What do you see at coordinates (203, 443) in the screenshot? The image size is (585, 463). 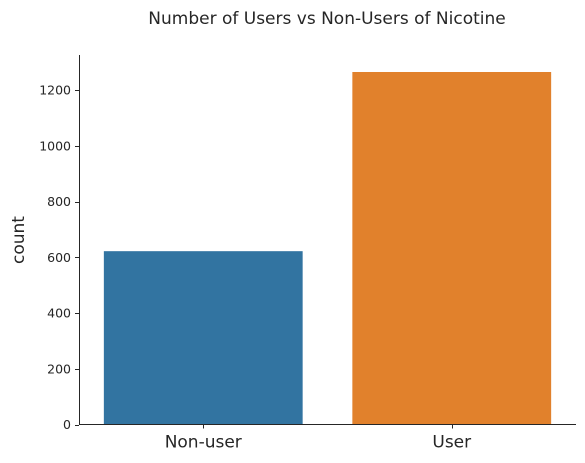 I see `x-tick-label: Non-user` at bounding box center [203, 443].